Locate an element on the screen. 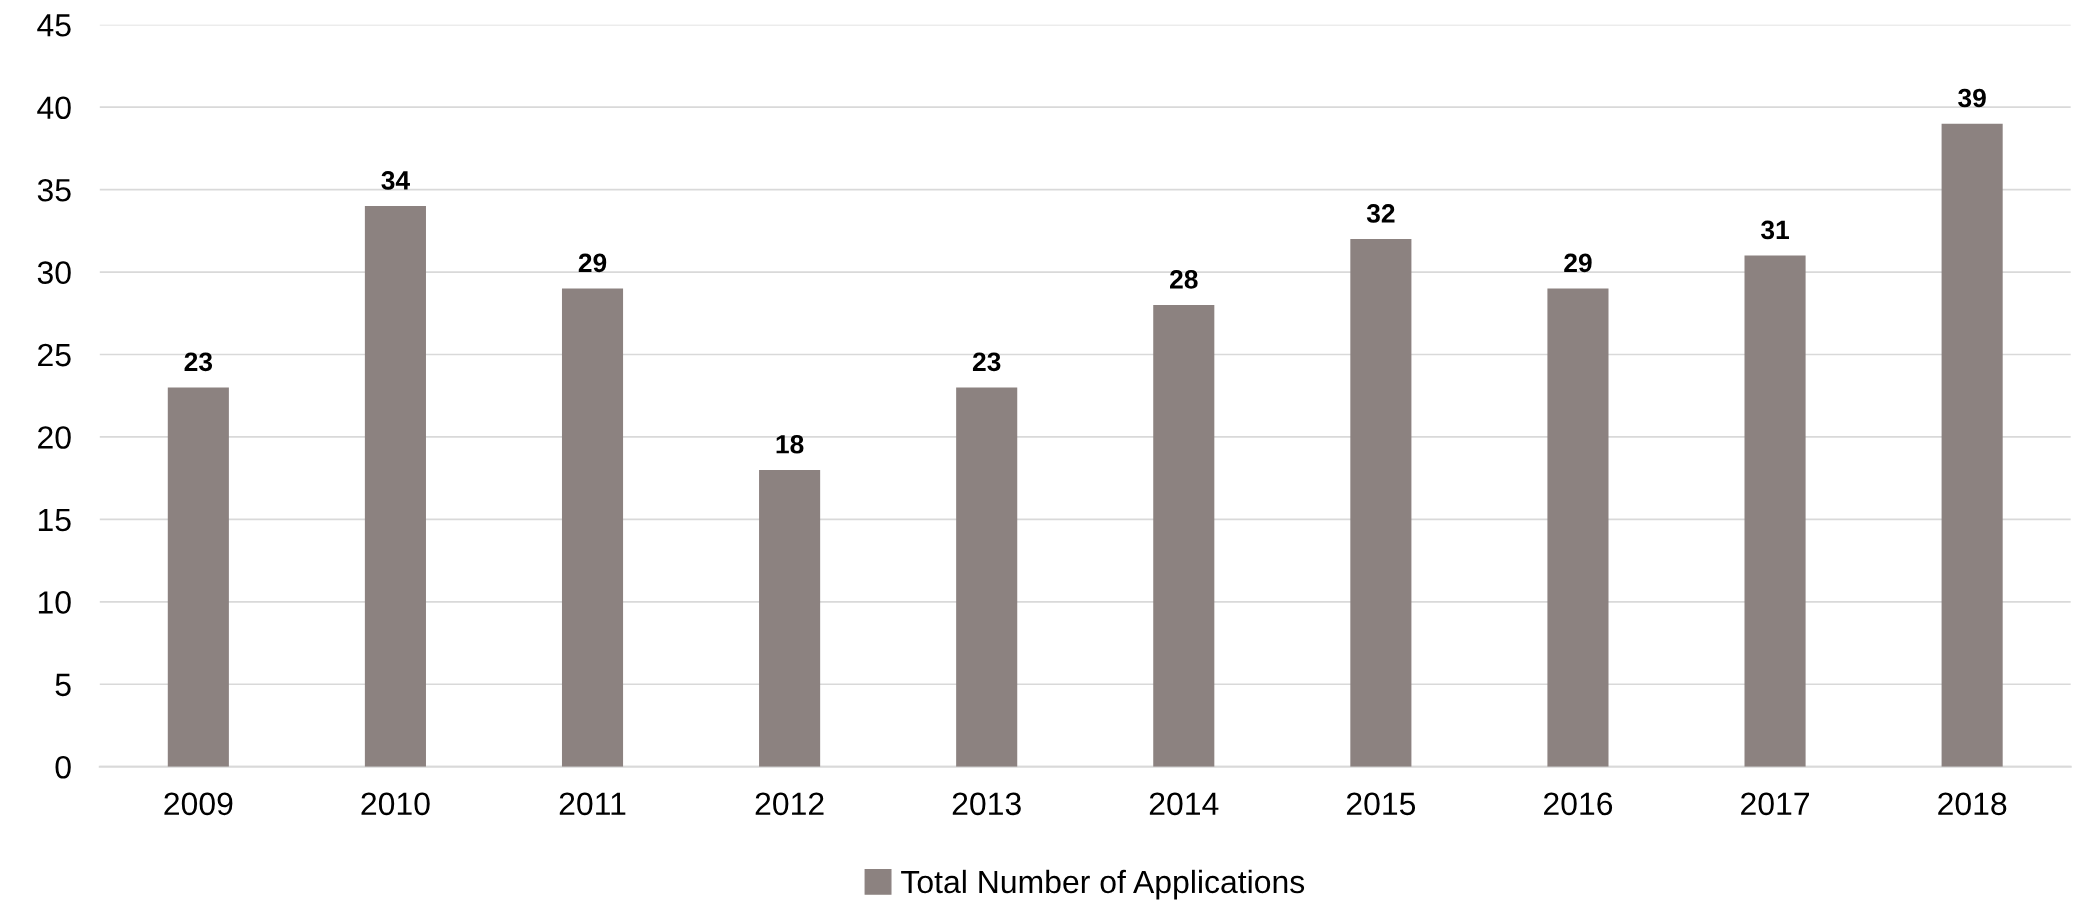  x-tick-label: 2015 is located at coordinates (1381, 804).